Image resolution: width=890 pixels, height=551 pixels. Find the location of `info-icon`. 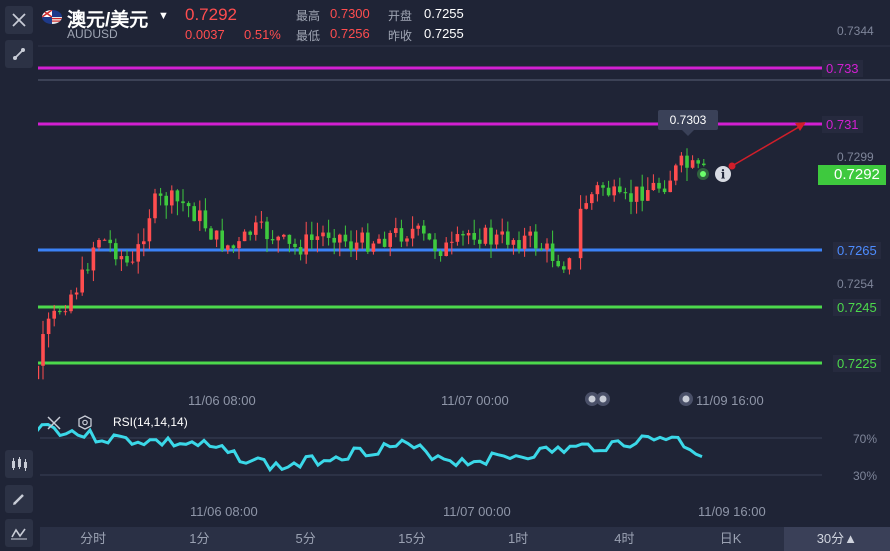

info-icon is located at coordinates (723, 174).